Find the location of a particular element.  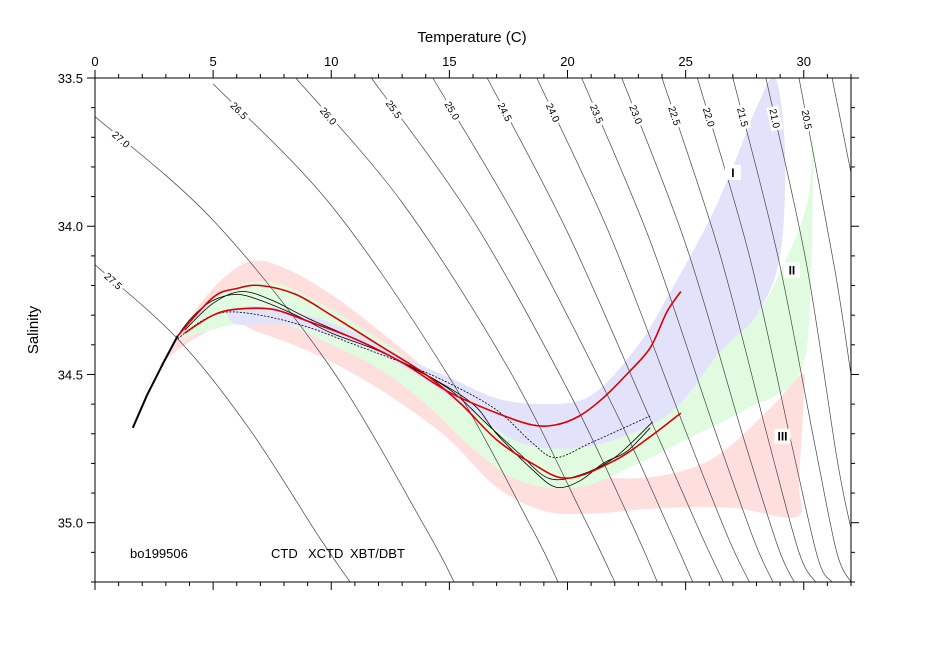

isoline-label-22.0: 22.0 is located at coordinates (708, 117).